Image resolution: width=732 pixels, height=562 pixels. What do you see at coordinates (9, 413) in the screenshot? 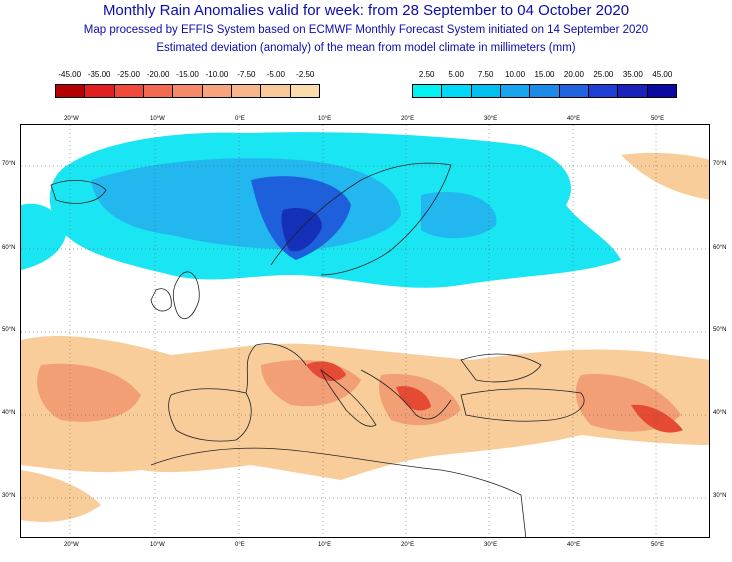
I see `lat-label-left: 40°N` at bounding box center [9, 413].